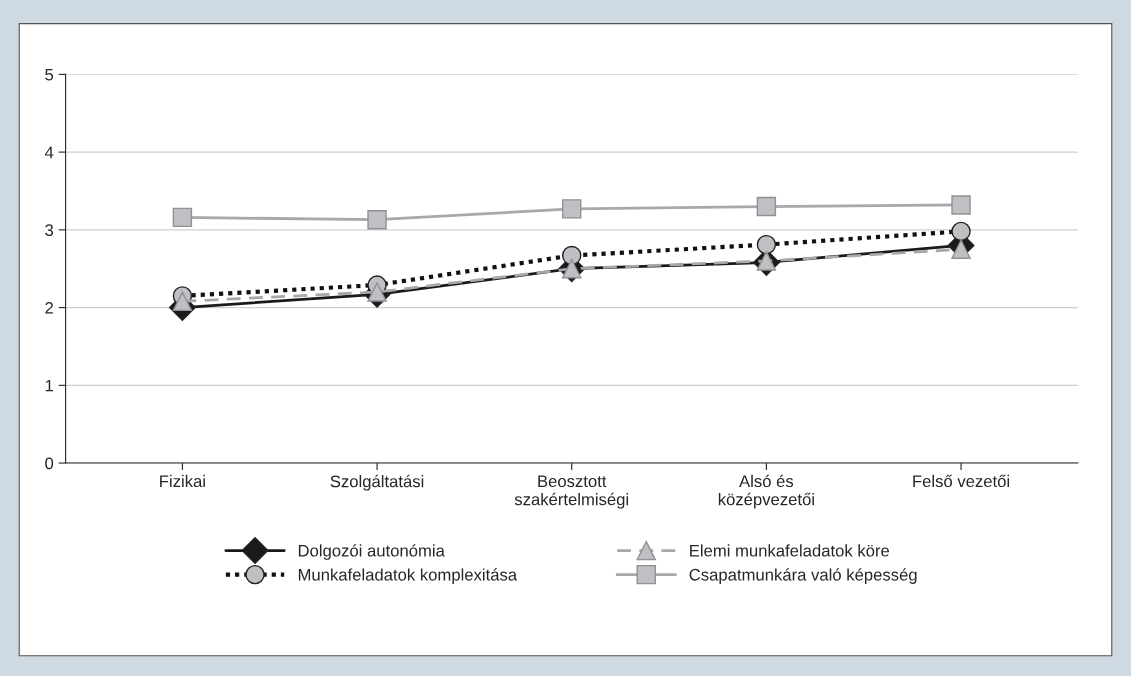 The width and height of the screenshot is (1131, 676). I want to click on legend-label: Csapatmunkára való képesség, so click(803, 576).